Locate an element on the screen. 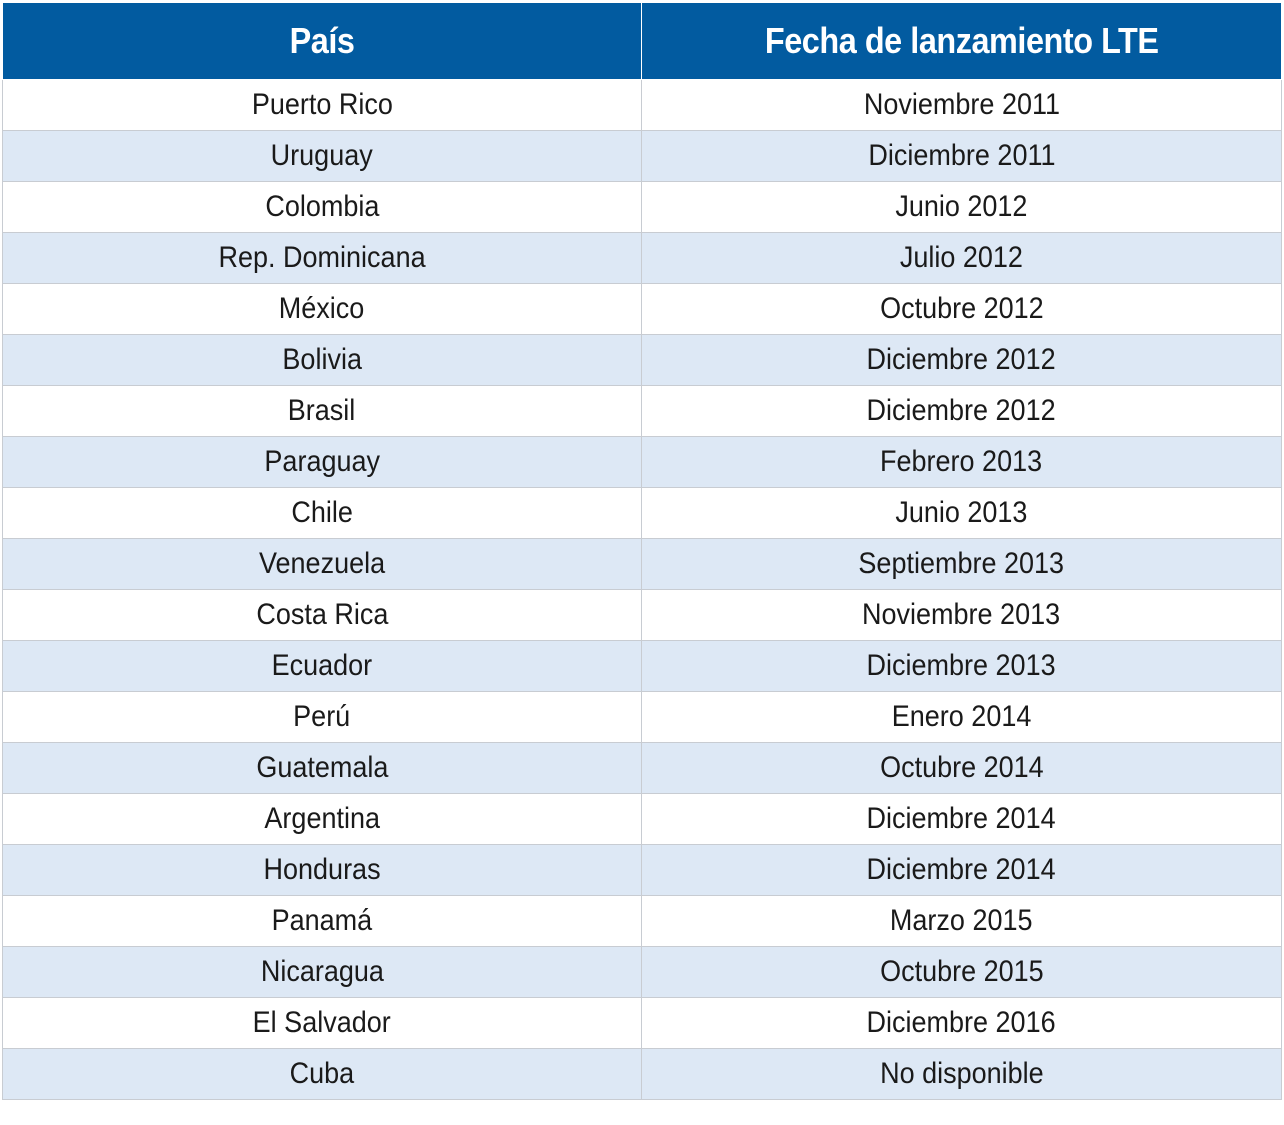  launch-date-cell-text: Junio 2013 is located at coordinates (961, 512).